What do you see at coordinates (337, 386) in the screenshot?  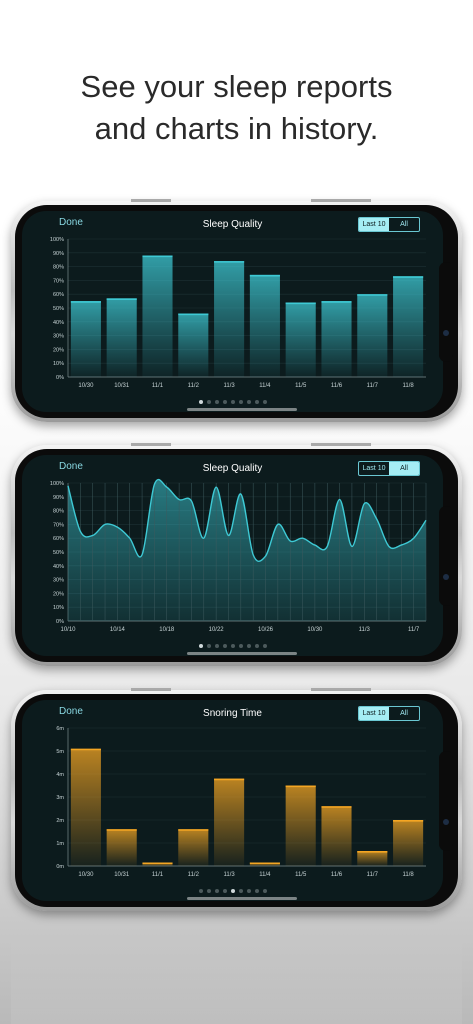 I see `x-tick-label: 11/6` at bounding box center [337, 386].